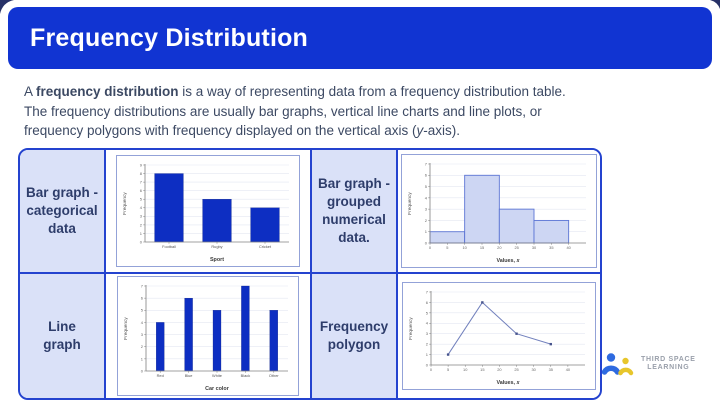 The width and height of the screenshot is (720, 407). Describe the element at coordinates (246, 375) in the screenshot. I see `svg-text: Black` at that location.